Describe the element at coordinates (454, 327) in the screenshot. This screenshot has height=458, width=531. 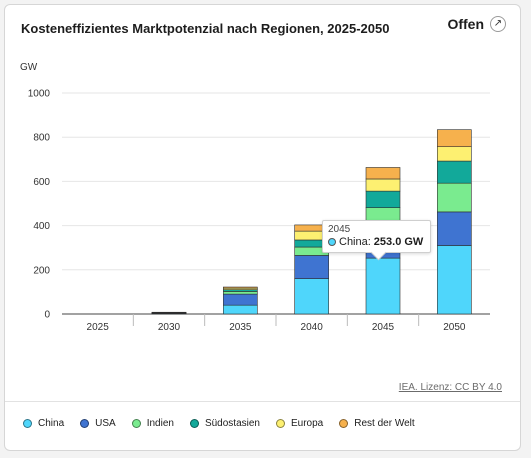
I see `x-tick-label: 2050` at that location.